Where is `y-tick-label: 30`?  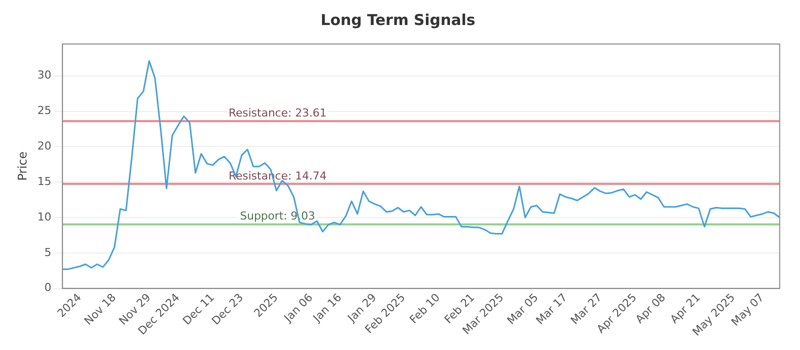
y-tick-label: 30 is located at coordinates (44, 75).